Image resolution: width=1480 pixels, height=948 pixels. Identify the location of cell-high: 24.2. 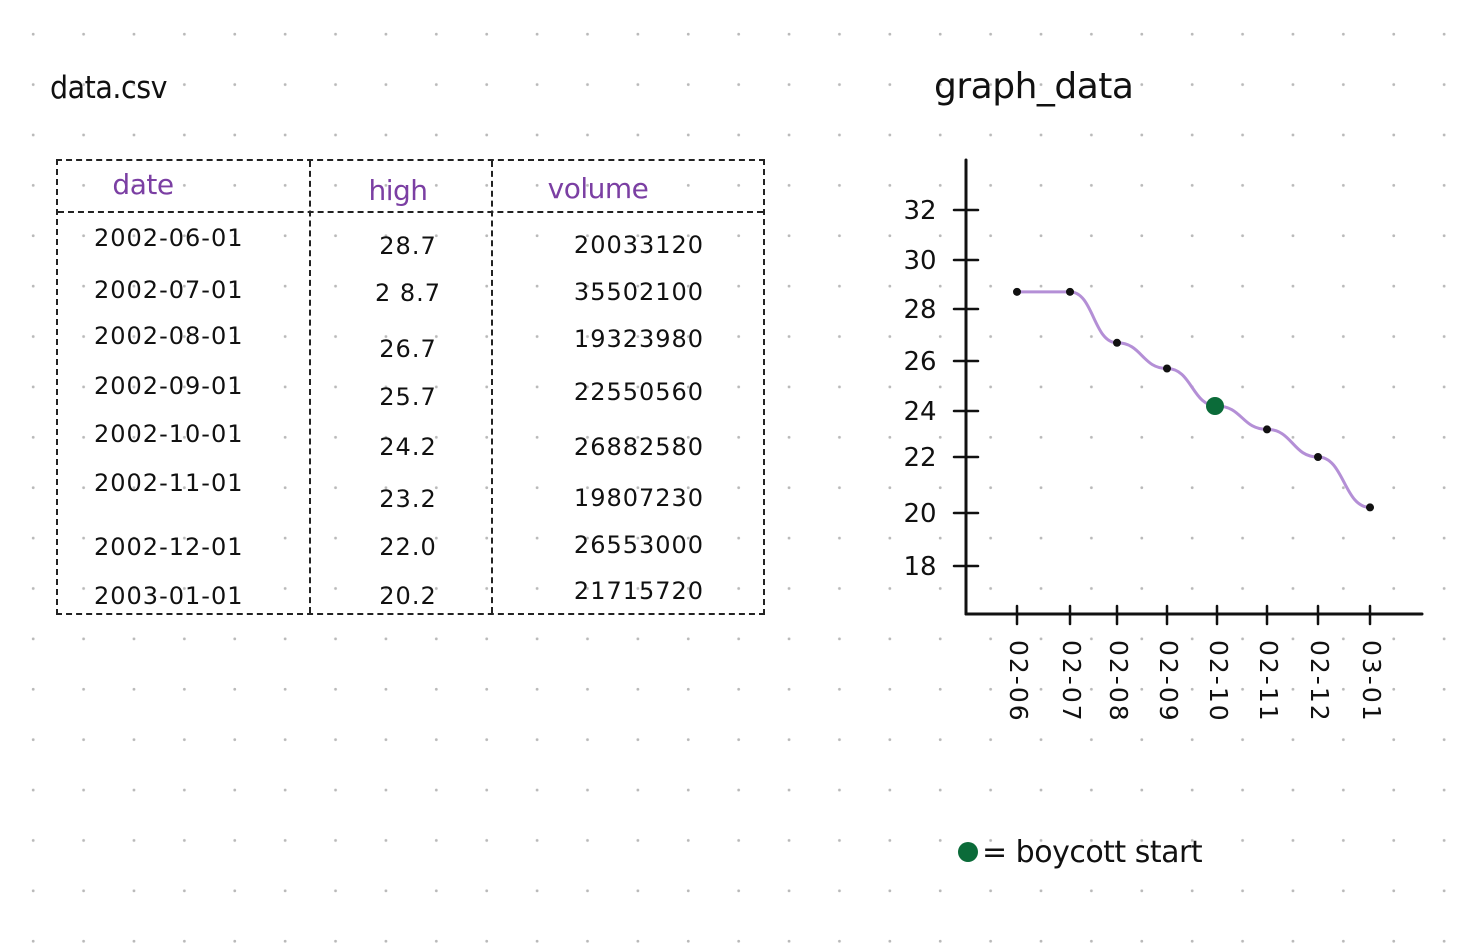
(408, 447).